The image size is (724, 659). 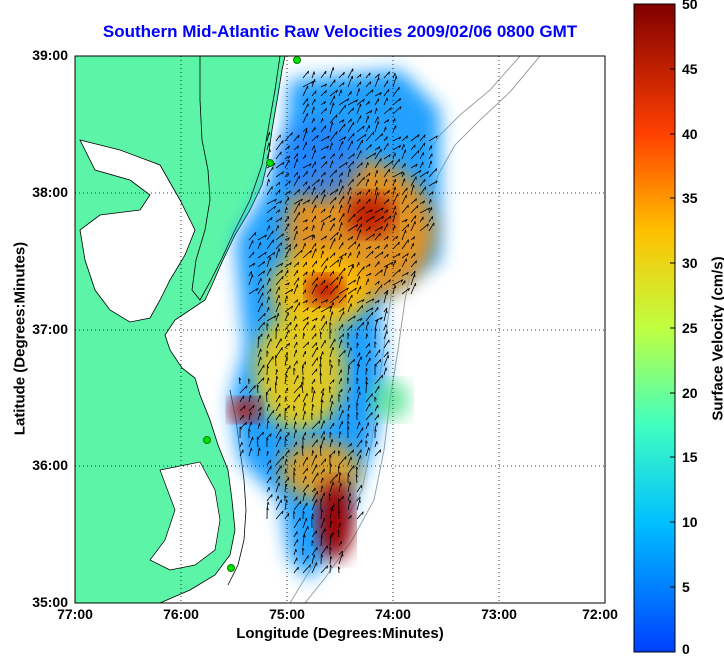 I want to click on y-tick-label: 37:00, so click(x=50, y=329).